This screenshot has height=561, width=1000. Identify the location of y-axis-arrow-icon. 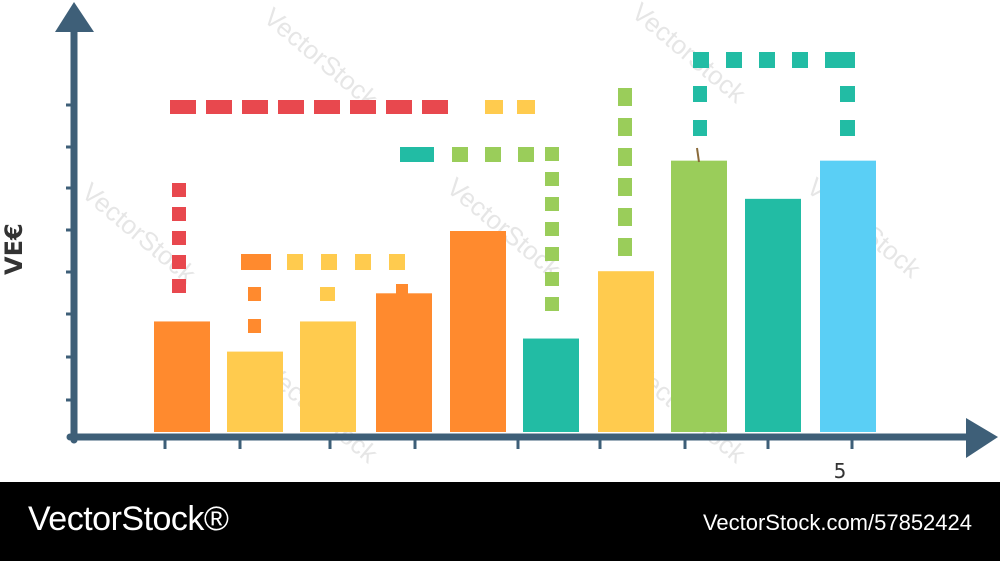
(74, 17).